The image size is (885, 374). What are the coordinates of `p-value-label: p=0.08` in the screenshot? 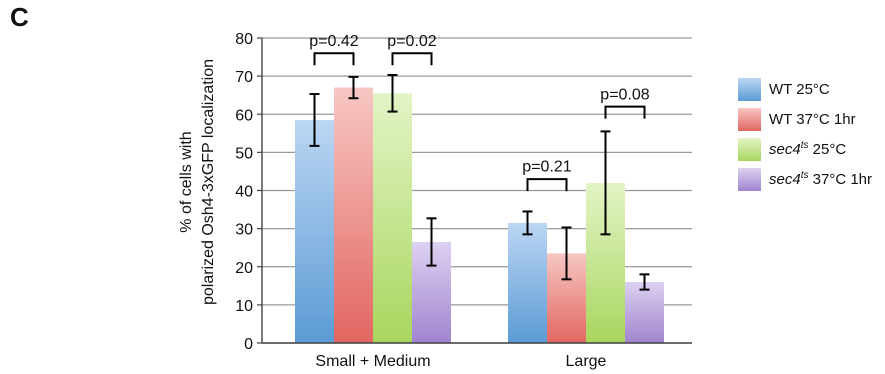 It's located at (624, 94).